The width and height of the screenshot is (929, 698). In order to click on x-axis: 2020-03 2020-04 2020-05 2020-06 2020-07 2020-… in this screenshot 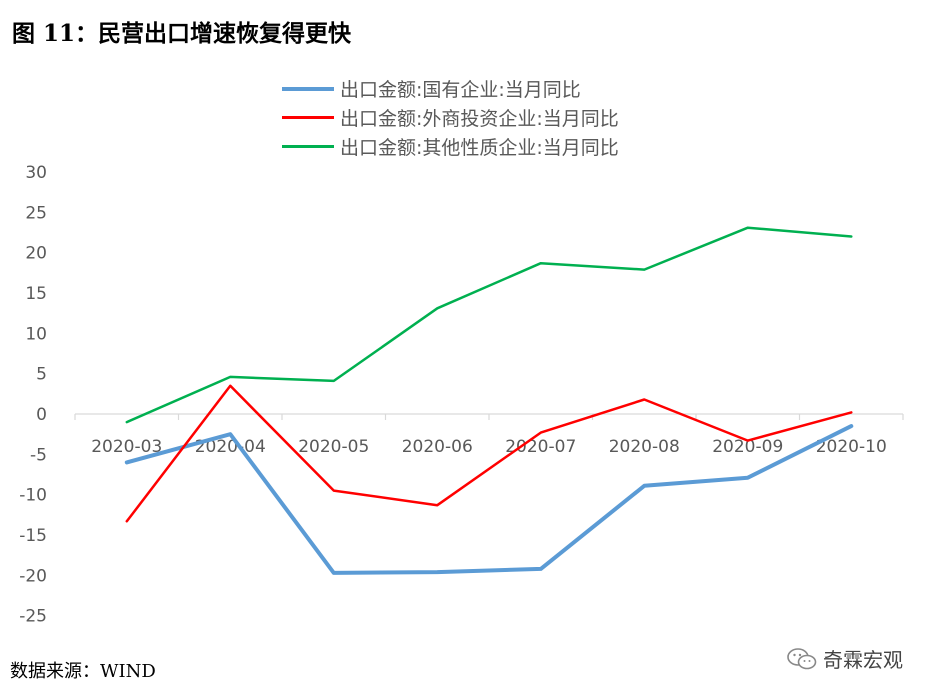, I will do `click(489, 435)`.